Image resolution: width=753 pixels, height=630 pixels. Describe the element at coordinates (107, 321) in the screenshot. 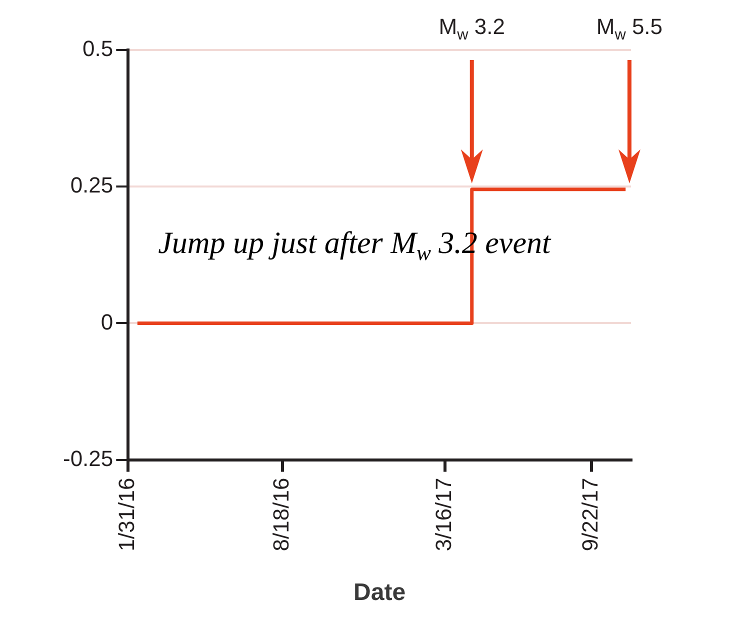

I see `y-tick-label: 0` at that location.